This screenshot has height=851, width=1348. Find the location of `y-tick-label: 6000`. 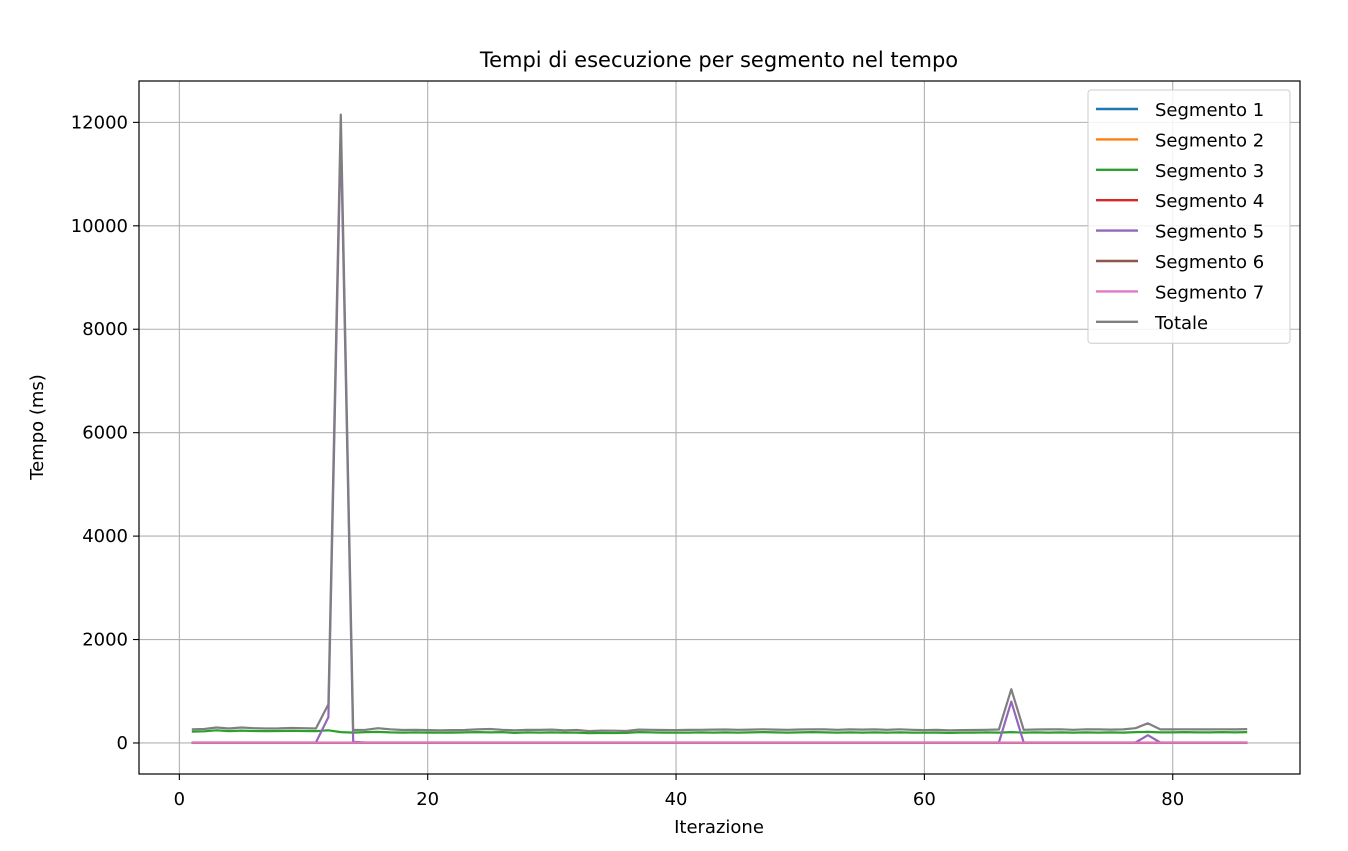

y-tick-label: 6000 is located at coordinates (105, 433).